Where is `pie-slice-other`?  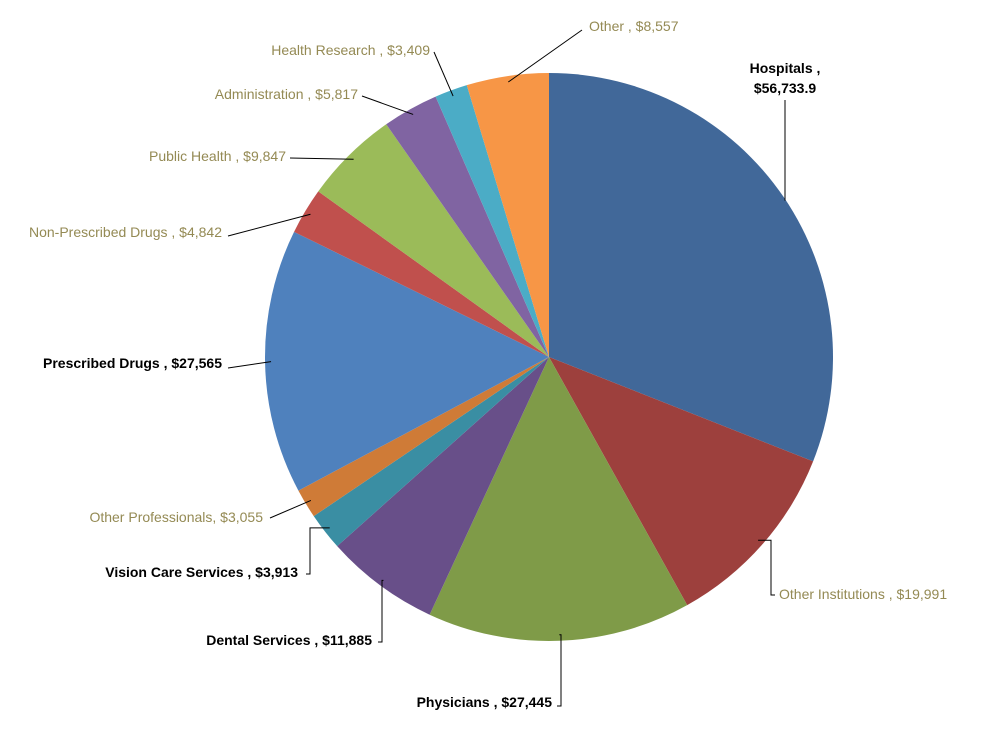 pie-slice-other is located at coordinates (507, 215).